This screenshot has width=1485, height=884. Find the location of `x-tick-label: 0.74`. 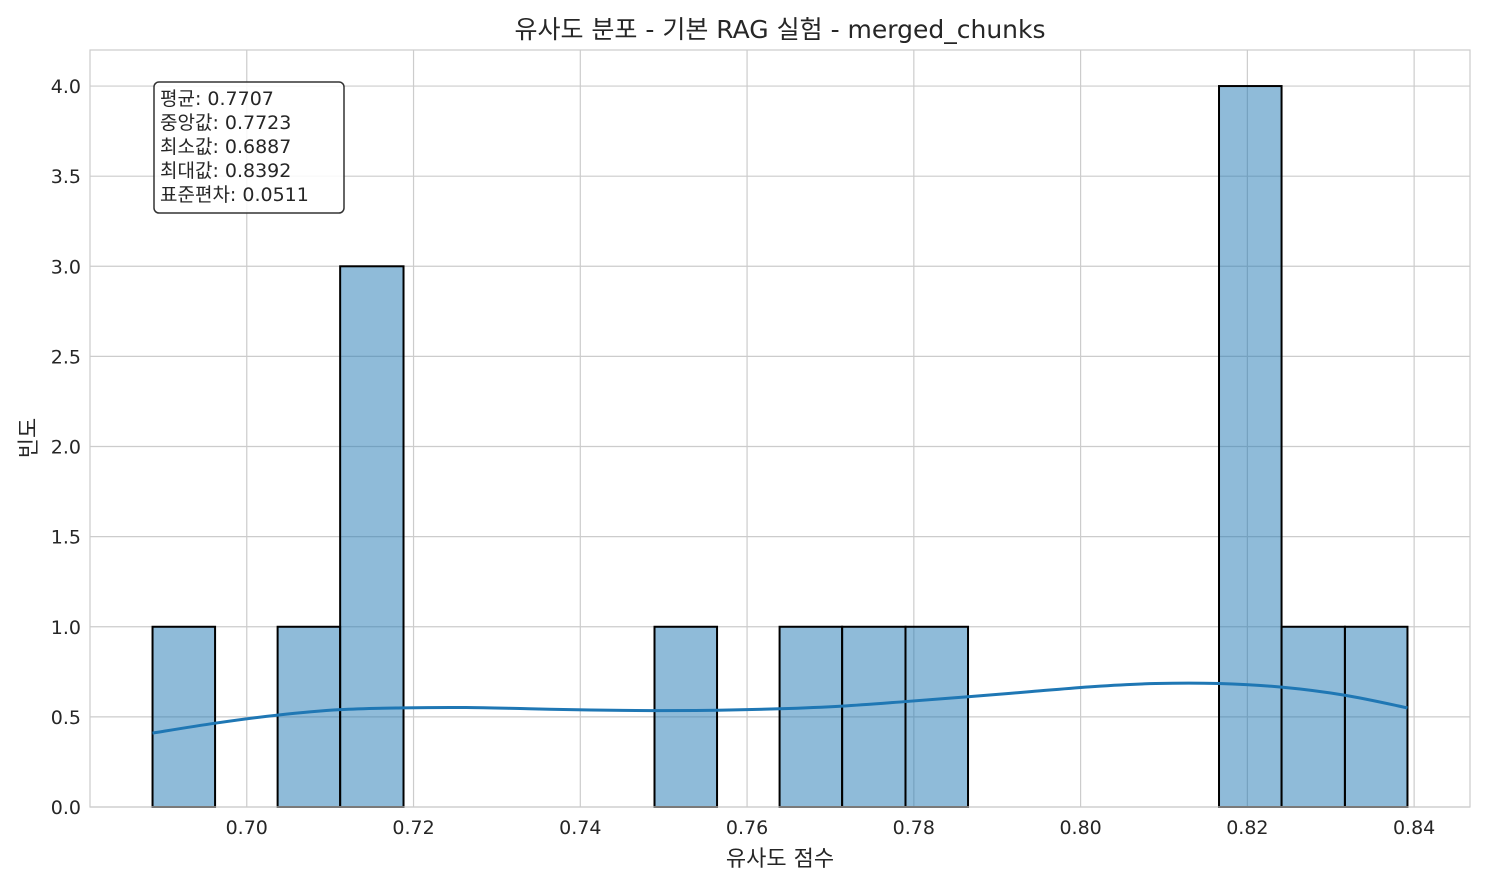

x-tick-label: 0.74 is located at coordinates (580, 828).